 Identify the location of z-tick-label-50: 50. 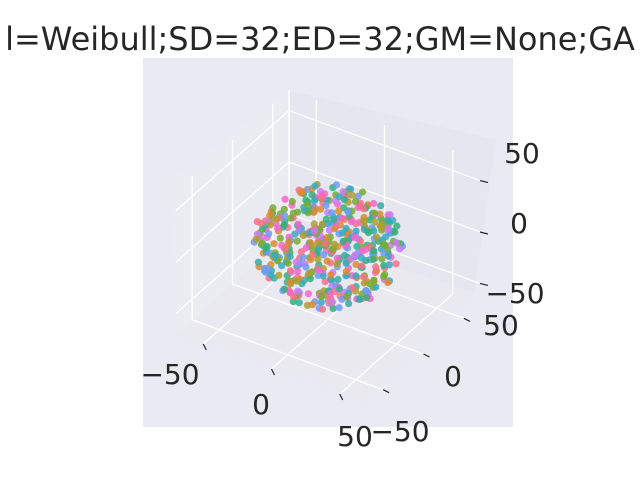
(522, 153).